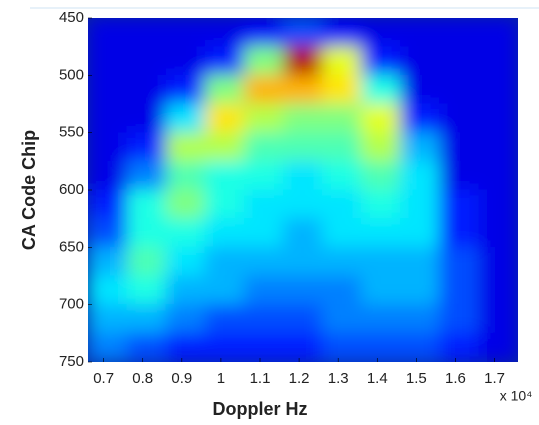 Image resolution: width=539 pixels, height=425 pixels. Describe the element at coordinates (71, 361) in the screenshot. I see `y-tick-label: 750` at that location.